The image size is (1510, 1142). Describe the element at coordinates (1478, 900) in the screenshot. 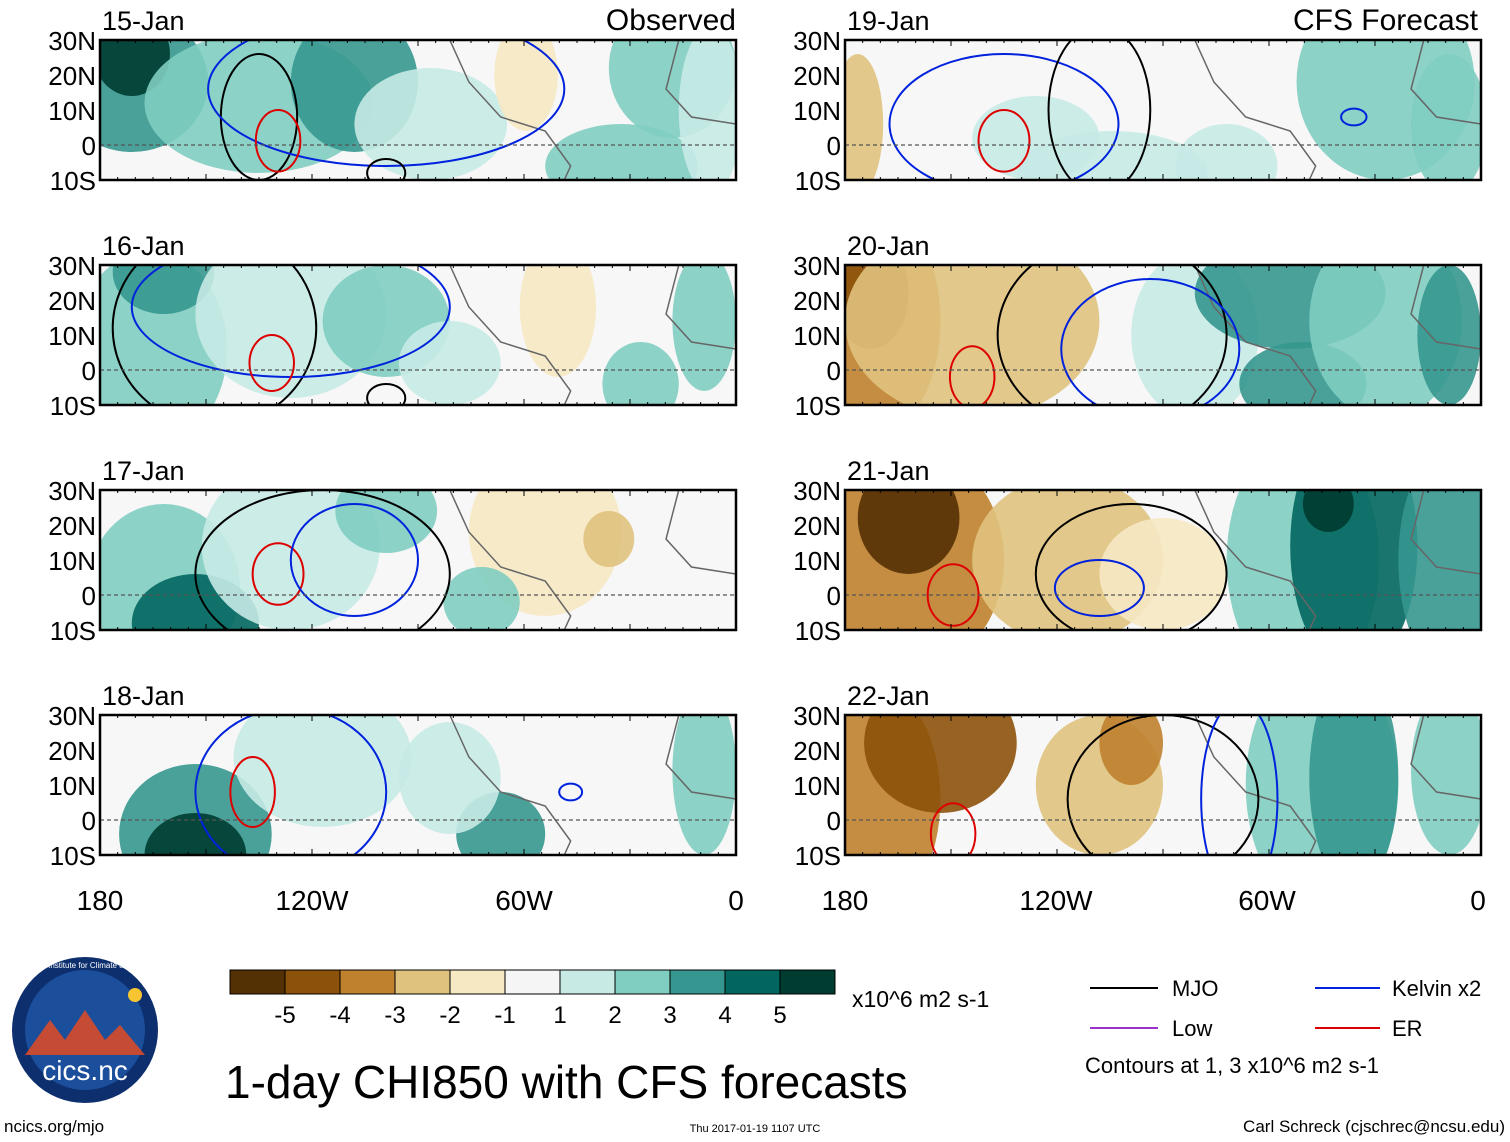

I see `lon-label: 0` at that location.